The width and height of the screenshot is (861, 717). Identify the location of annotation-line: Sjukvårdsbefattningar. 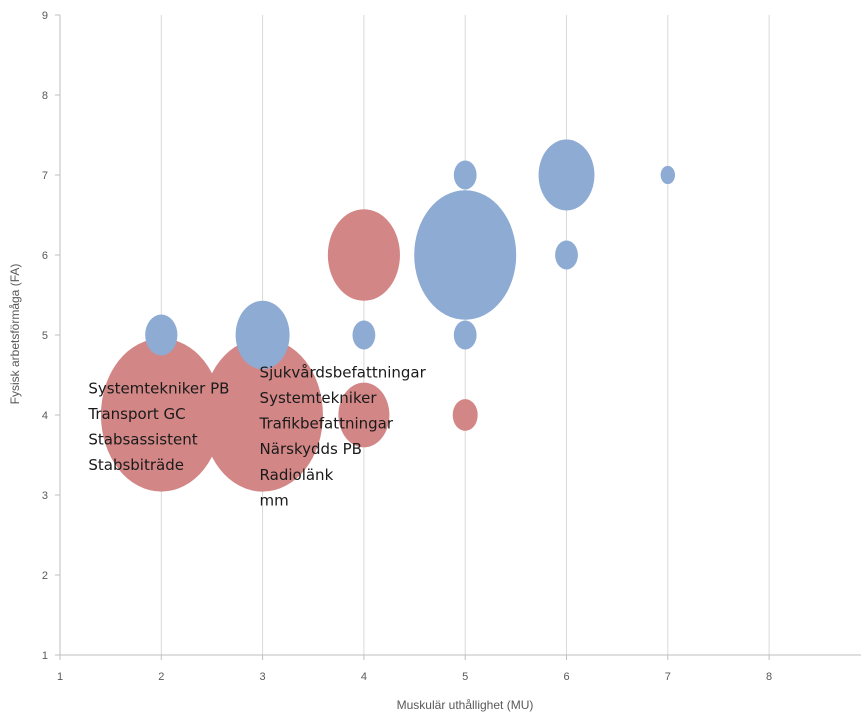
(343, 372).